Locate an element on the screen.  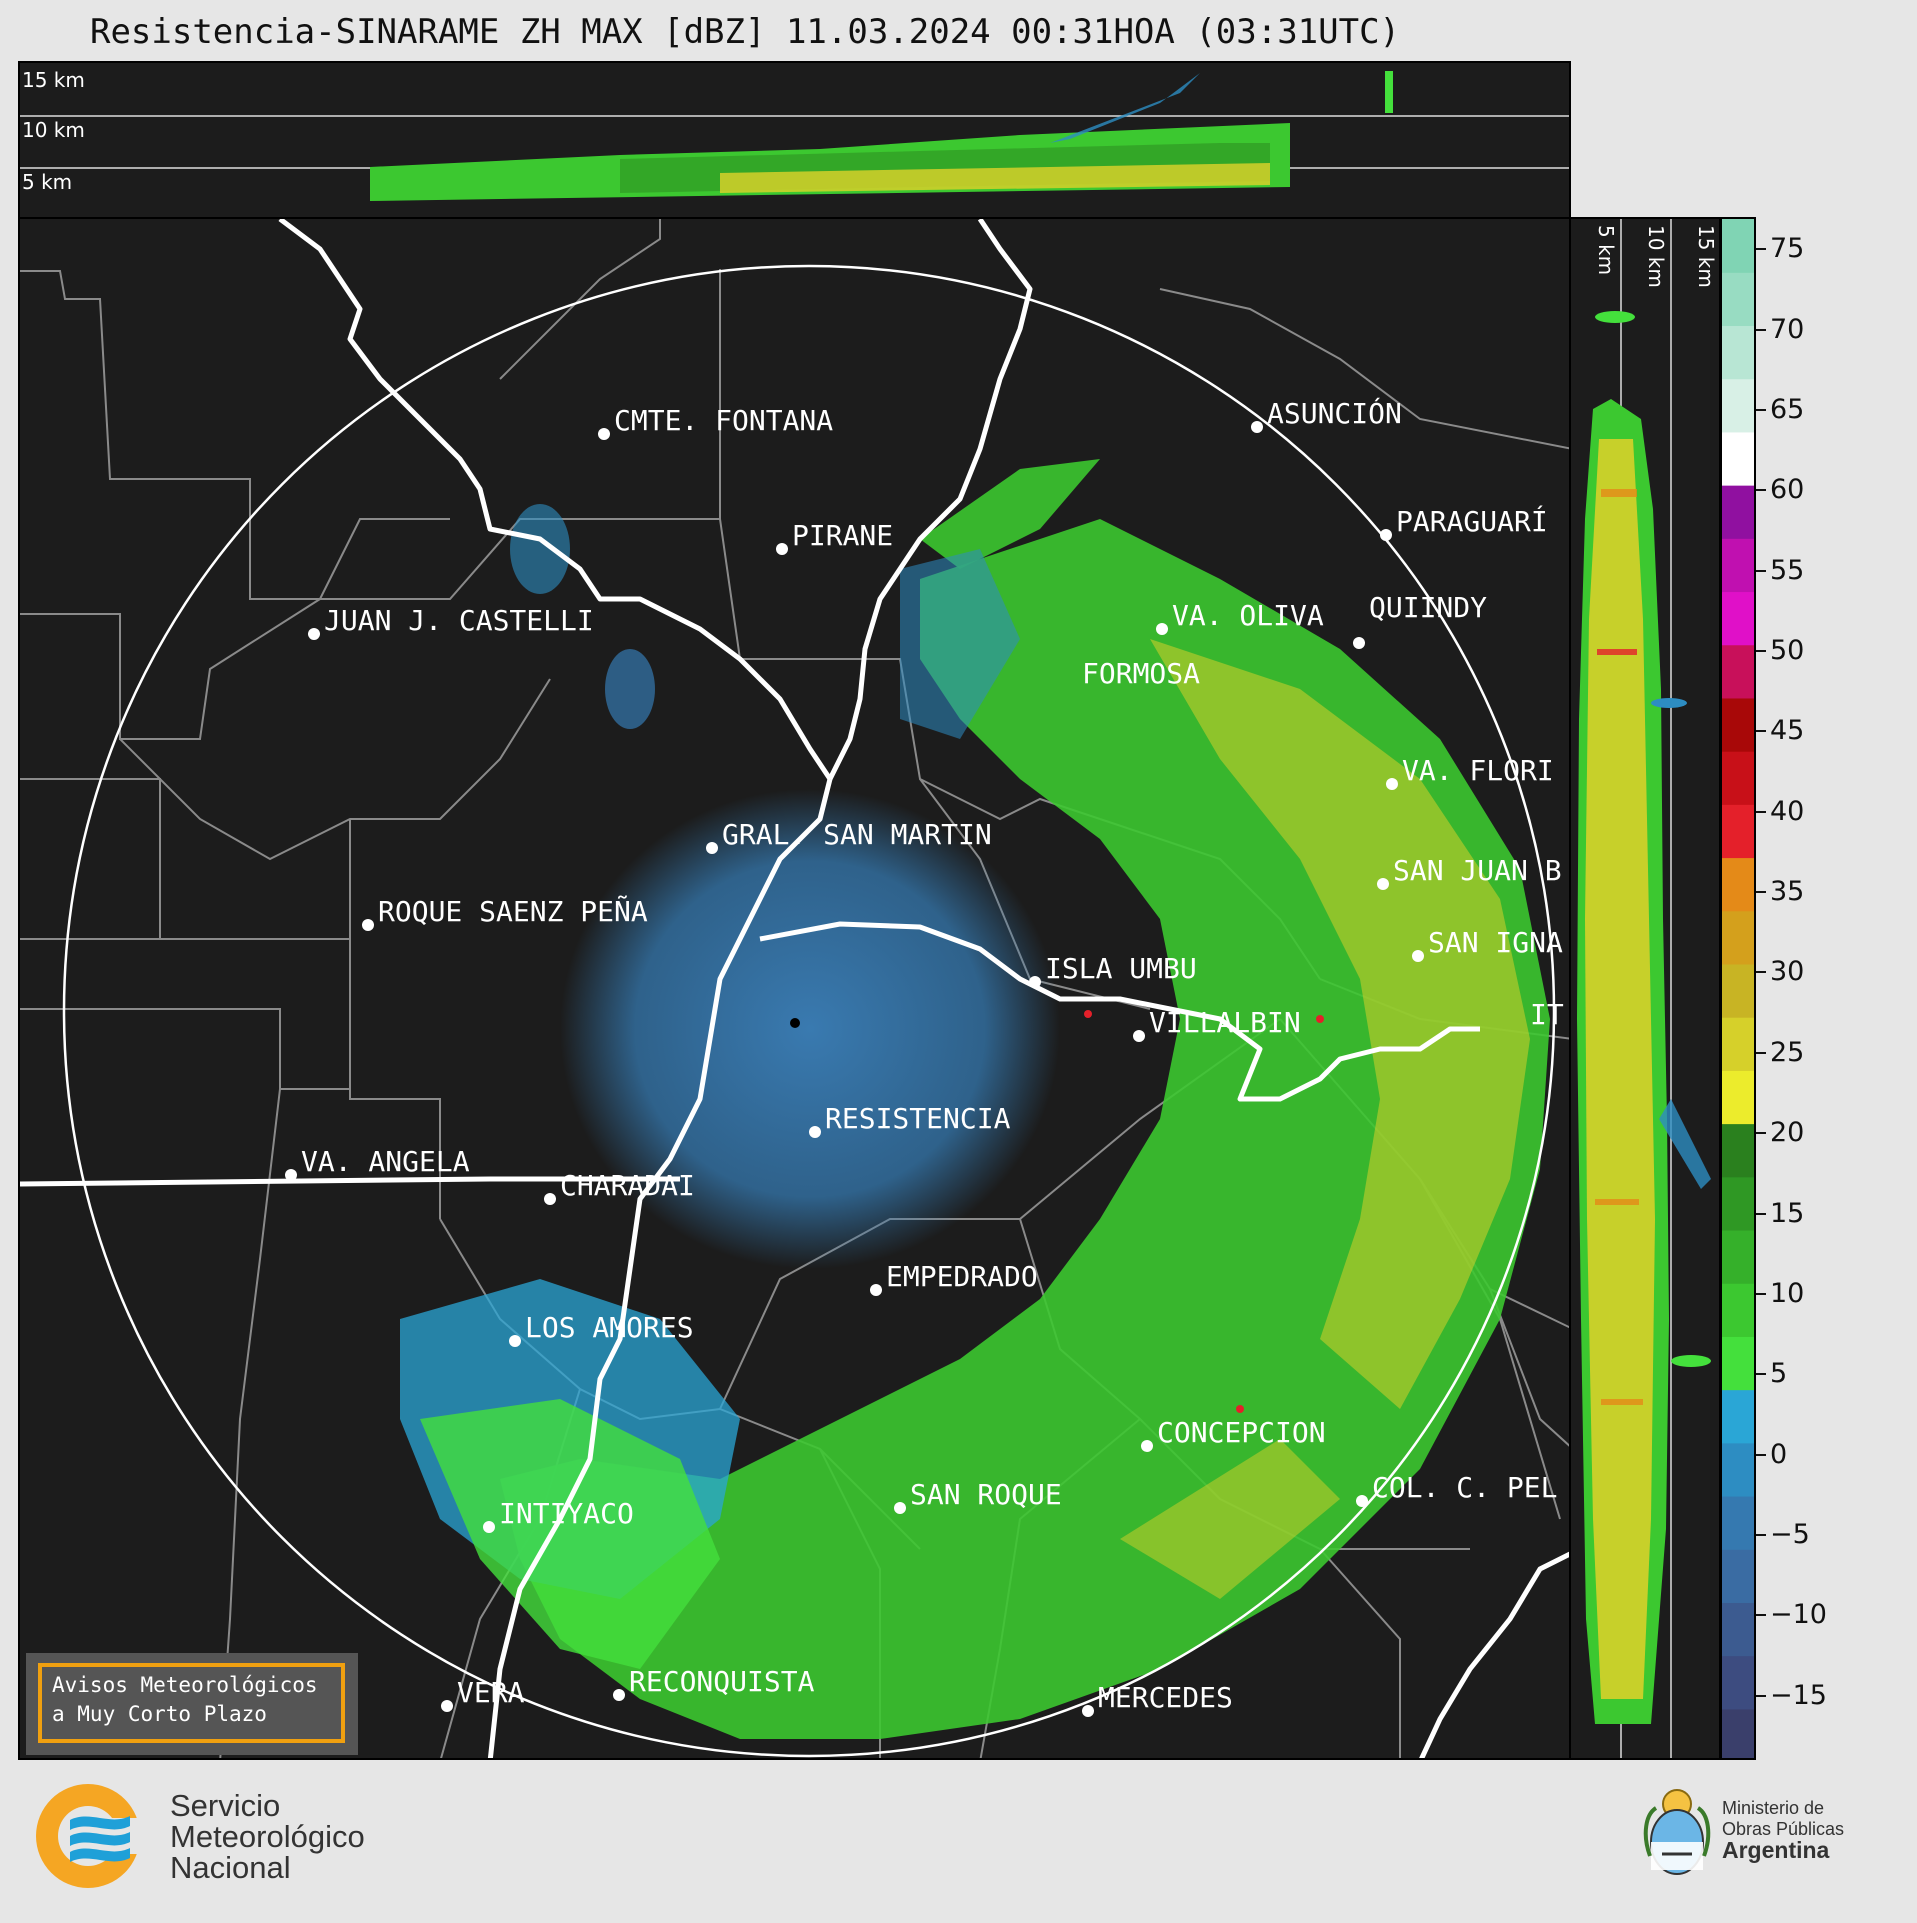
city-label: LOS AMORES is located at coordinates (609, 1327).